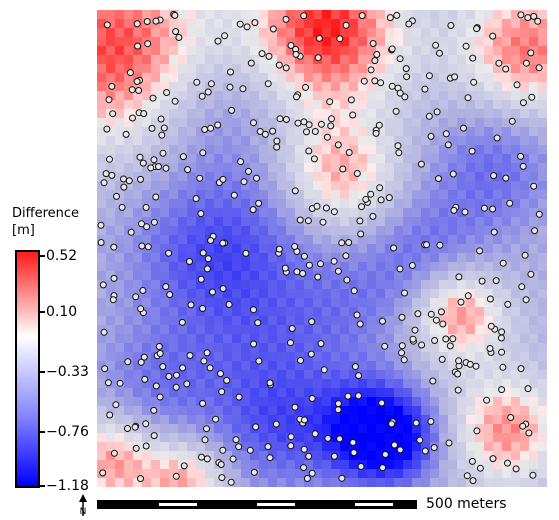 The width and height of the screenshot is (559, 520). Describe the element at coordinates (67, 432) in the screenshot. I see `legend-tick-label: −0.76` at that location.